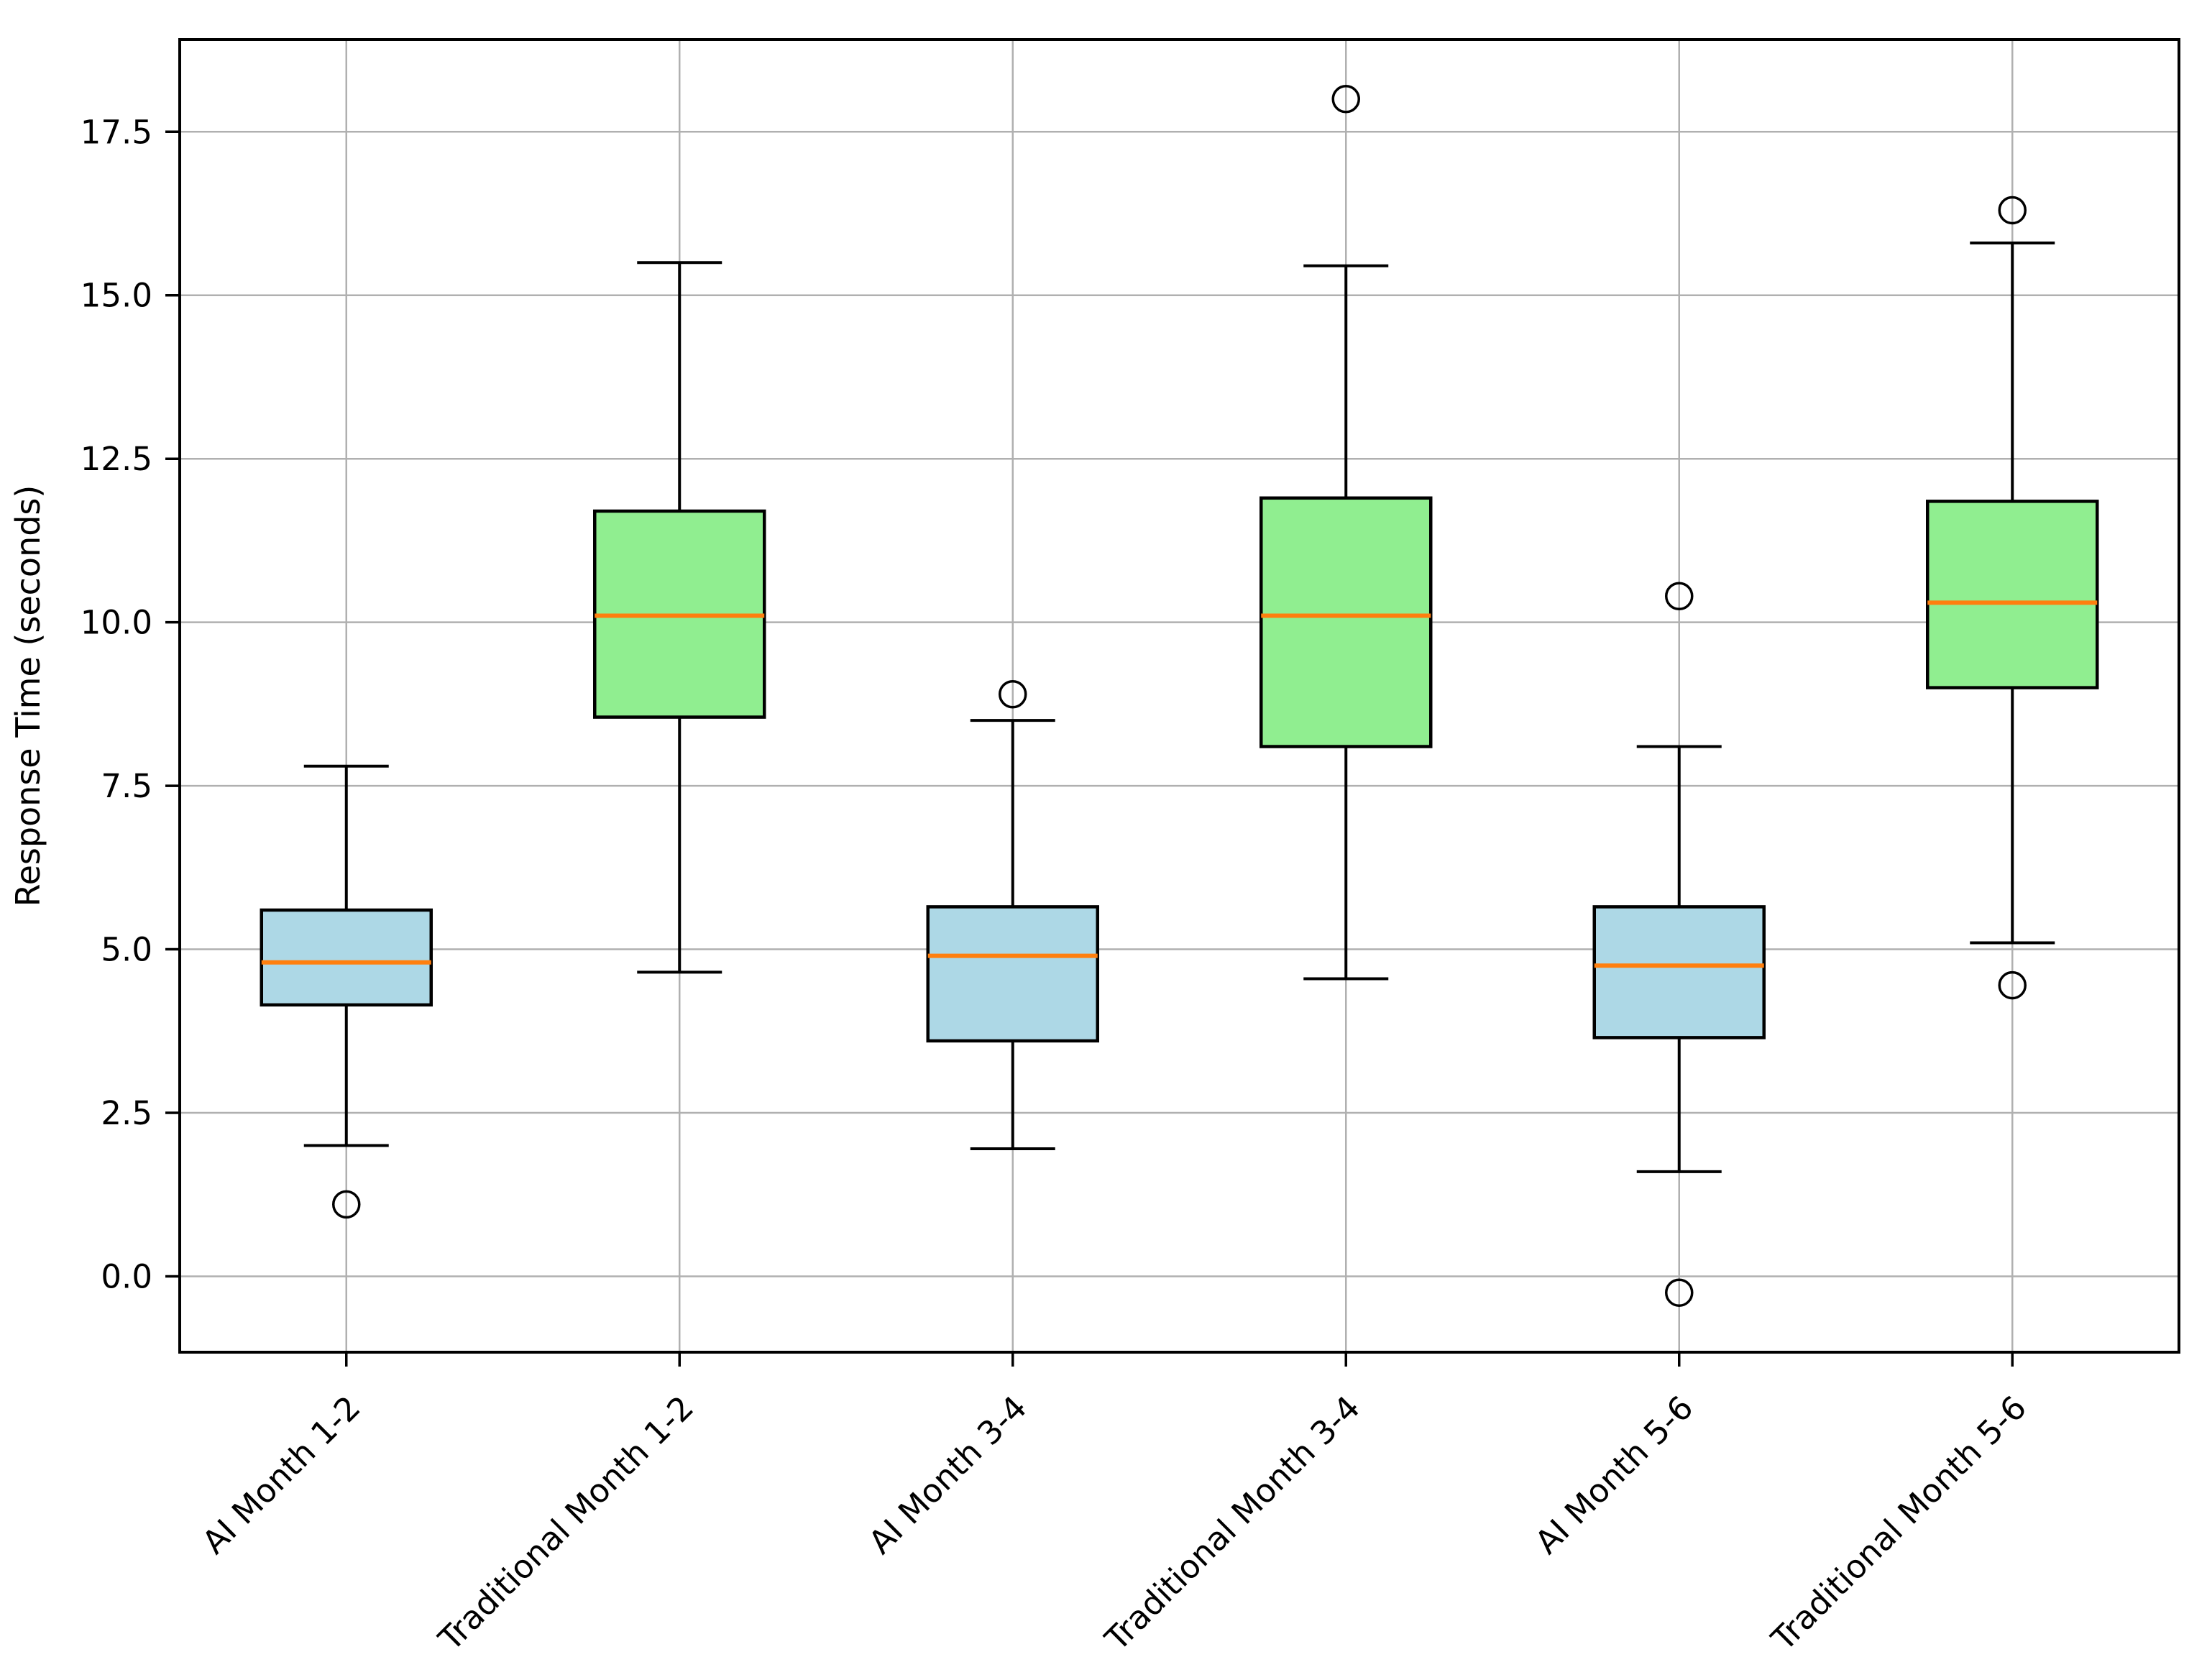 The image size is (2207, 1680). I want to click on y-tick-label: 17.5, so click(116, 132).